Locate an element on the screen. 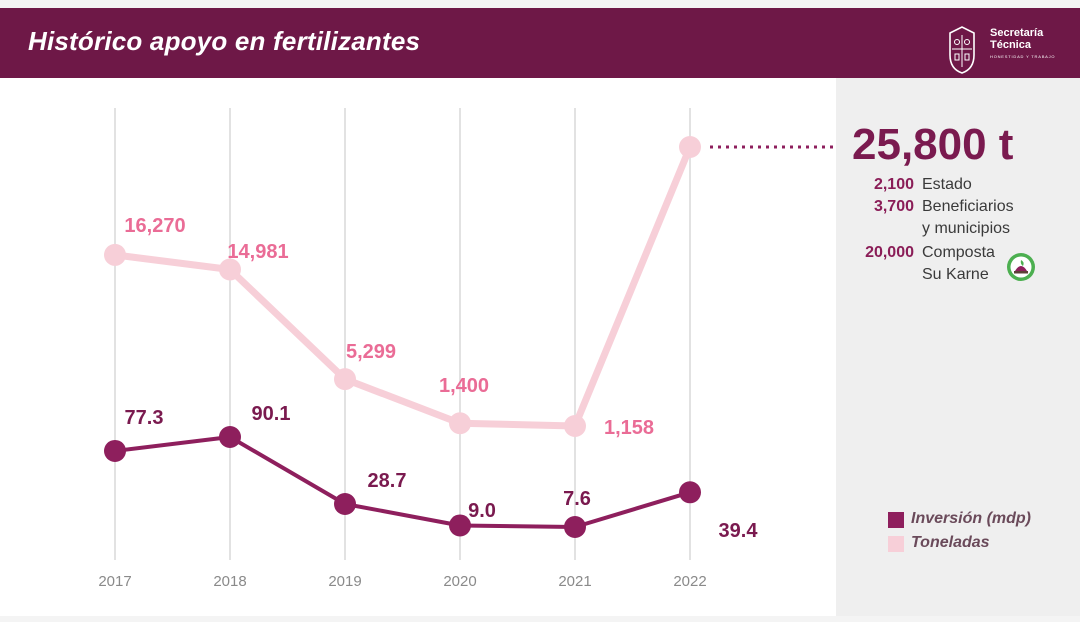 The height and width of the screenshot is (622, 1080). toneladas-data-label: 14,981 is located at coordinates (257, 252).